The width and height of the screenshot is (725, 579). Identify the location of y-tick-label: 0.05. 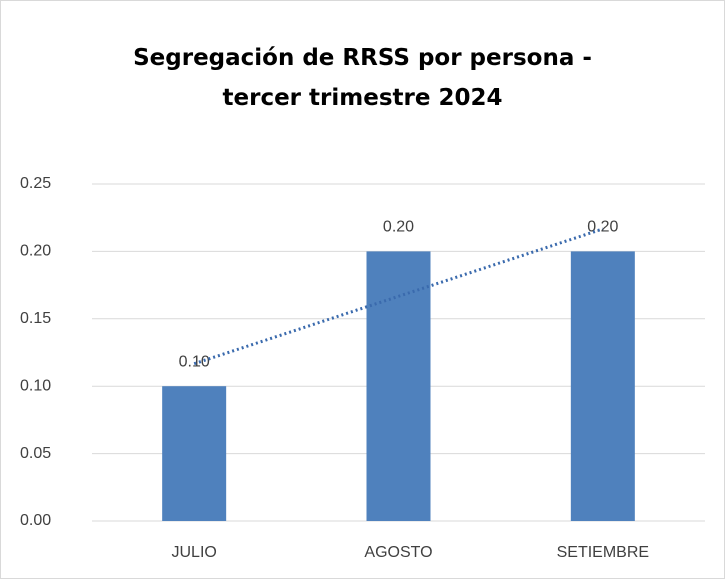
(35, 453).